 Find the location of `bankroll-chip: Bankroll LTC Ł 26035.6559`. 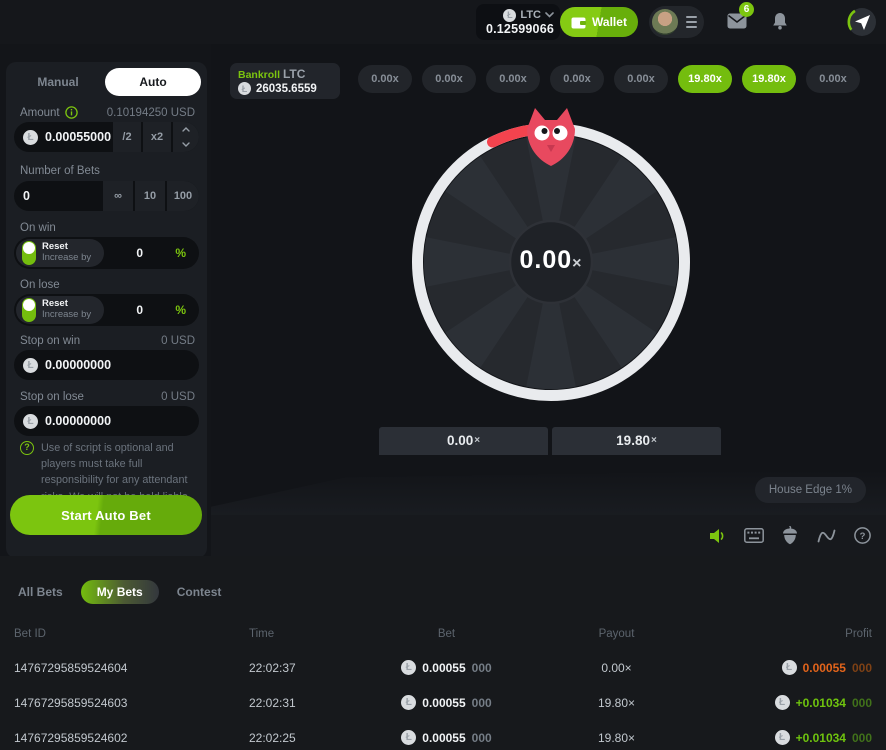

bankroll-chip: Bankroll LTC Ł 26035.6559 is located at coordinates (285, 81).